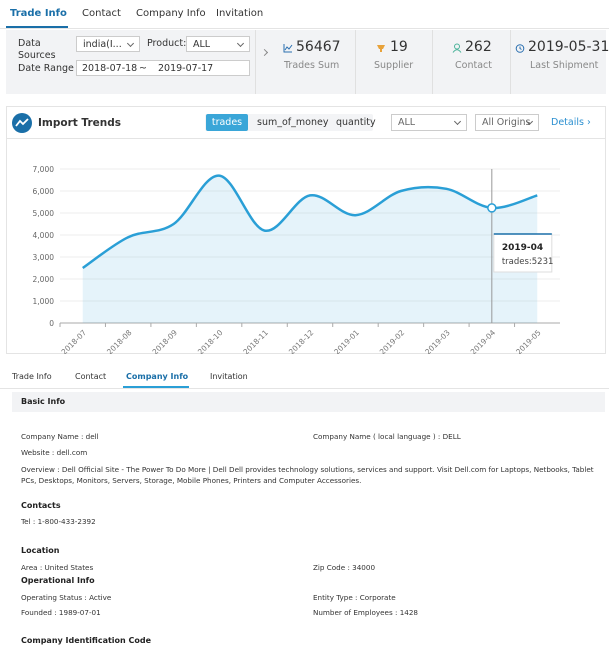 This screenshot has width=609, height=645. What do you see at coordinates (61, 612) in the screenshot?
I see `field: Founded : 1989-07-01` at bounding box center [61, 612].